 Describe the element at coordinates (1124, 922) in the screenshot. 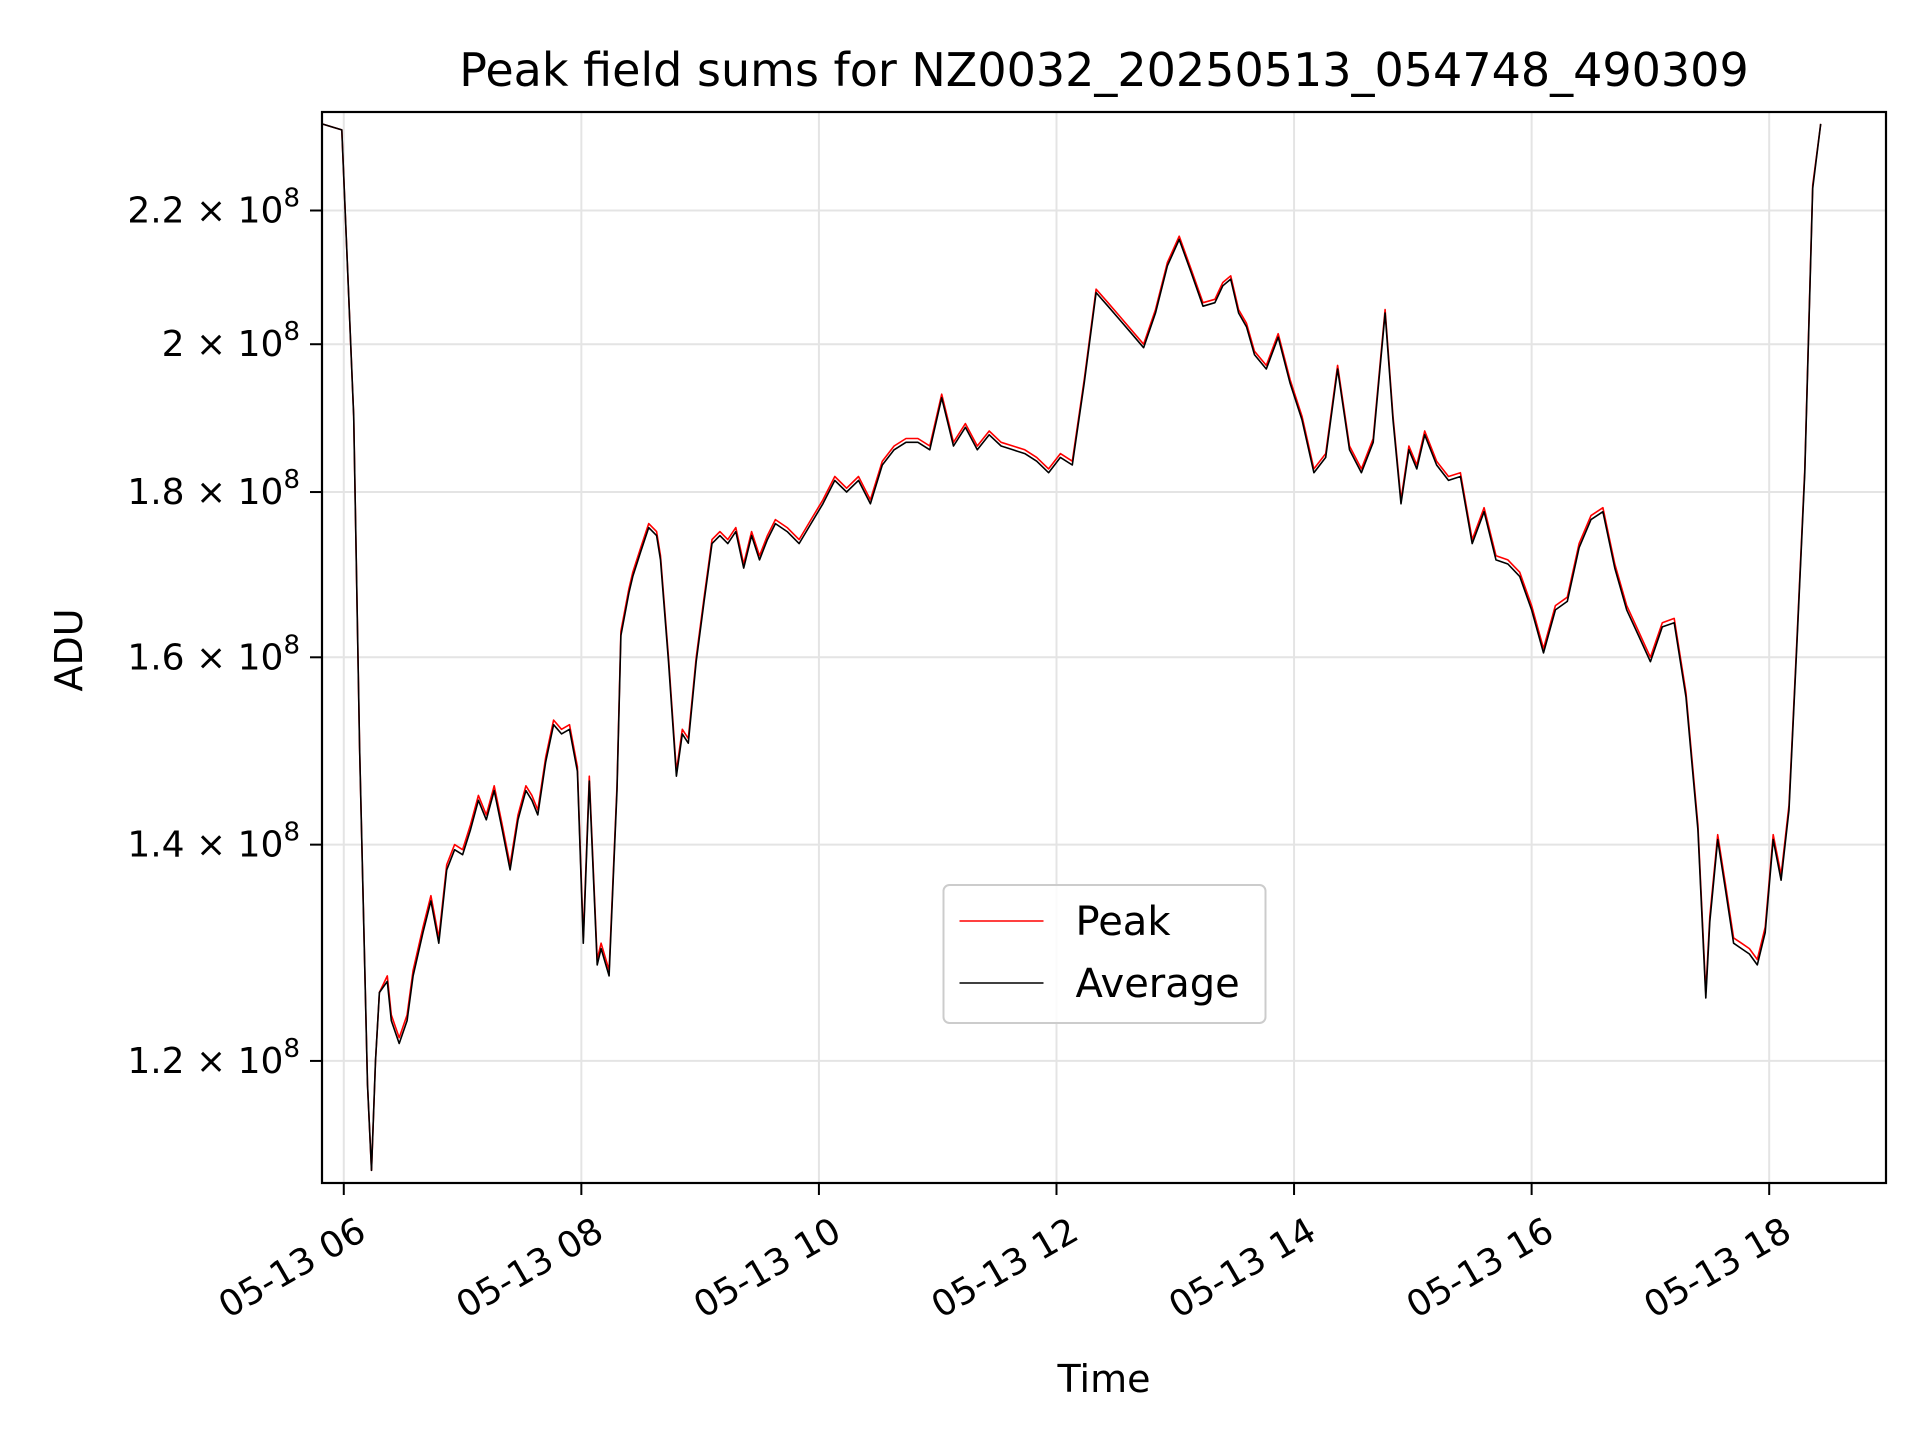

I see `legend-label-peak: Peak` at that location.